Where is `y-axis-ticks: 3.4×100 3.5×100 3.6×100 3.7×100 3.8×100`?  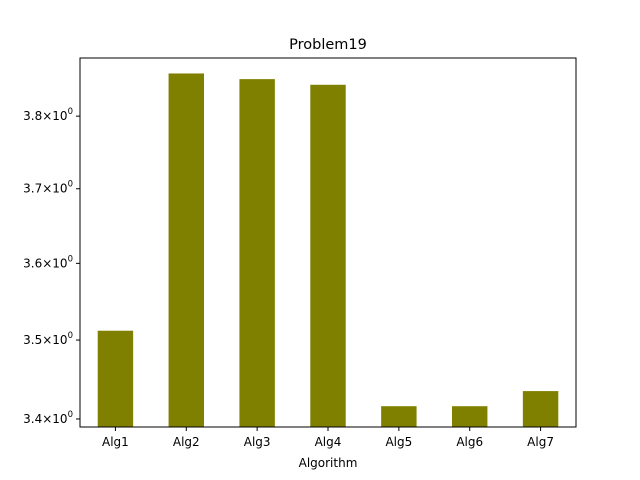 y-axis-ticks: 3.4×100 3.5×100 3.6×100 3.7×100 3.8×100 is located at coordinates (51, 266).